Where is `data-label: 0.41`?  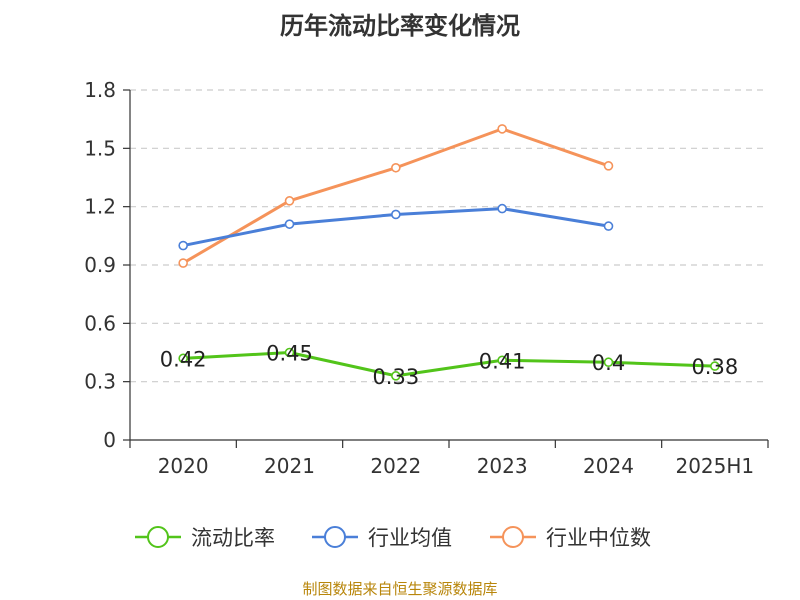 data-label: 0.41 is located at coordinates (502, 361).